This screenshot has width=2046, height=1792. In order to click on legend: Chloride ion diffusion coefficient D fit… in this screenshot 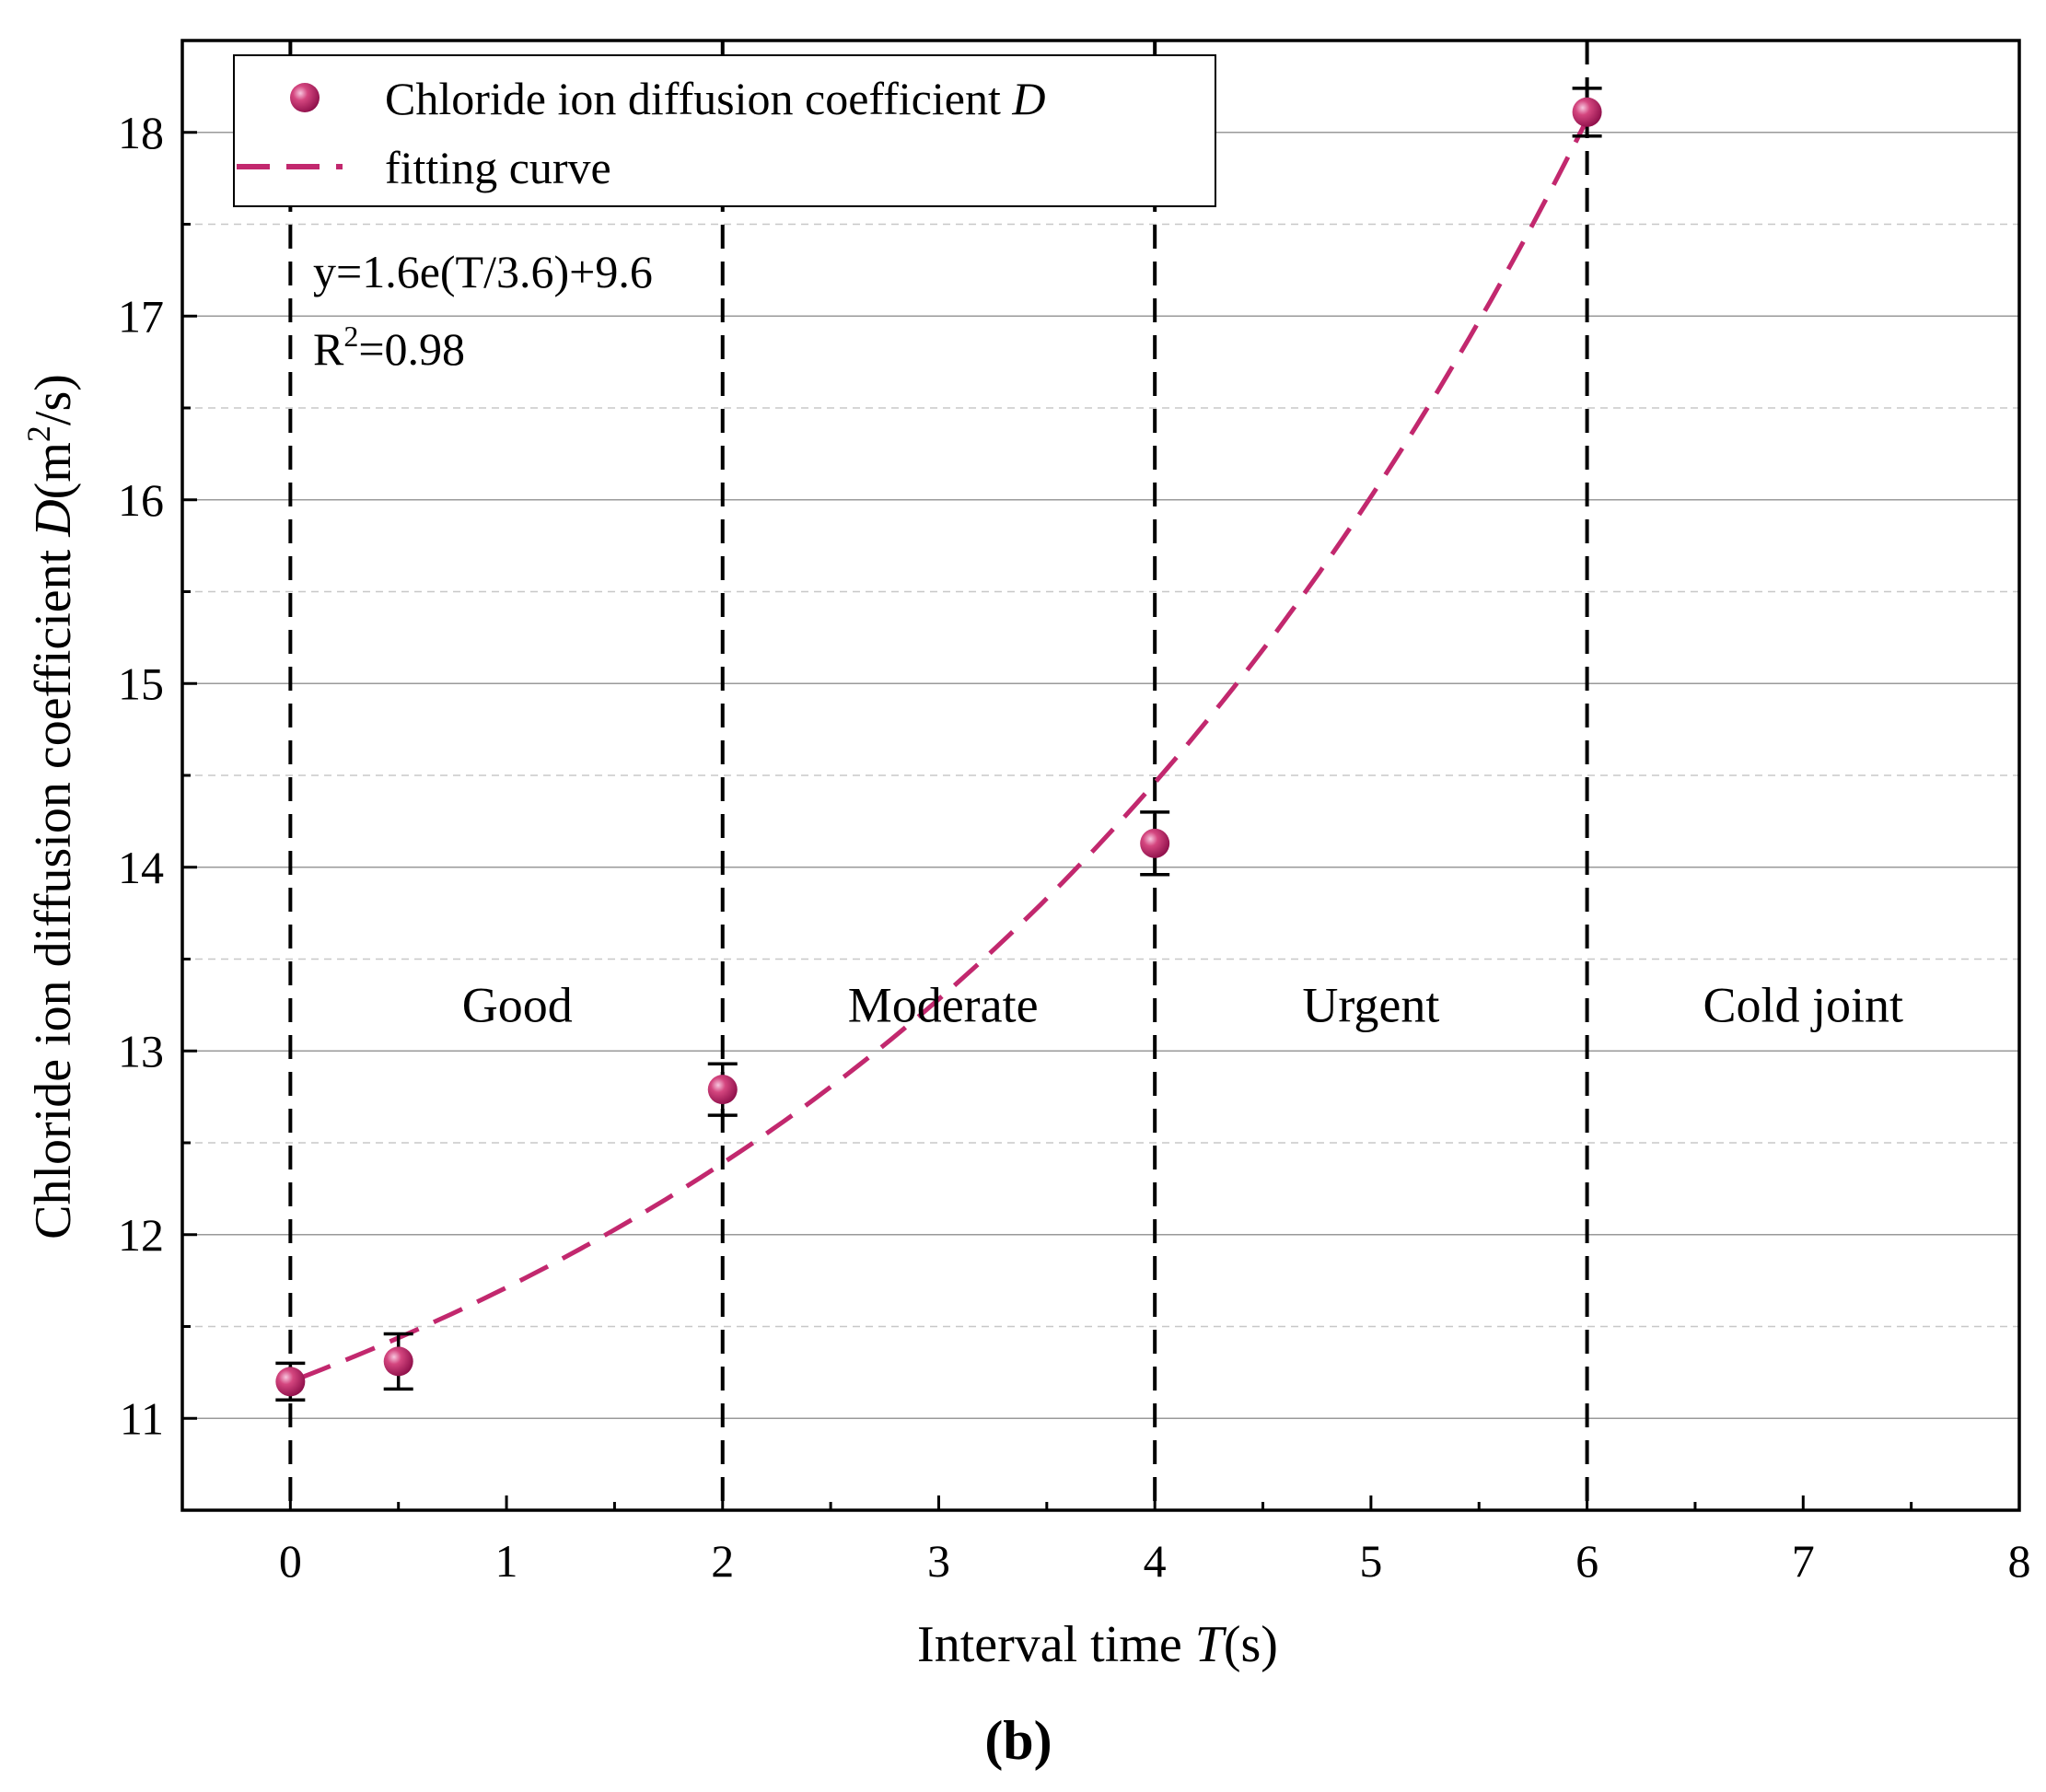, I will do `click(724, 130)`.